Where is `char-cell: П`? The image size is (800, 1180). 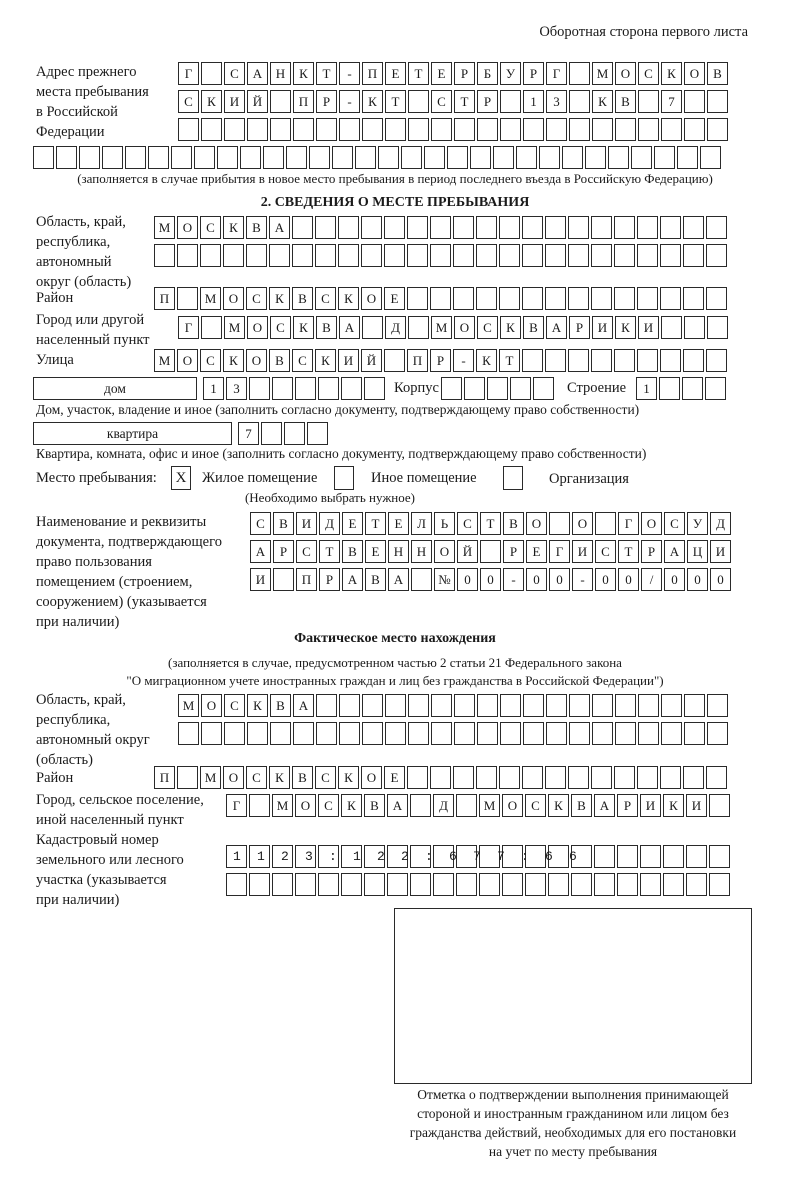
char-cell: П is located at coordinates (372, 73).